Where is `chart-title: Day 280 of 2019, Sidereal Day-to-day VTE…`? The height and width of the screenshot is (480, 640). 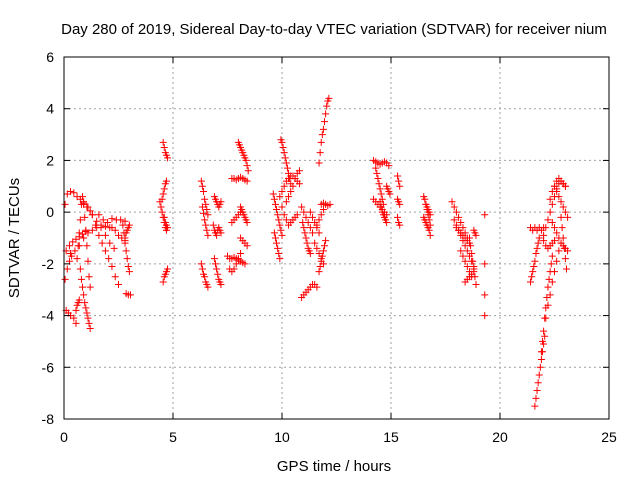
chart-title: Day 280 of 2019, Sidereal Day-to-day VTE… is located at coordinates (334, 29).